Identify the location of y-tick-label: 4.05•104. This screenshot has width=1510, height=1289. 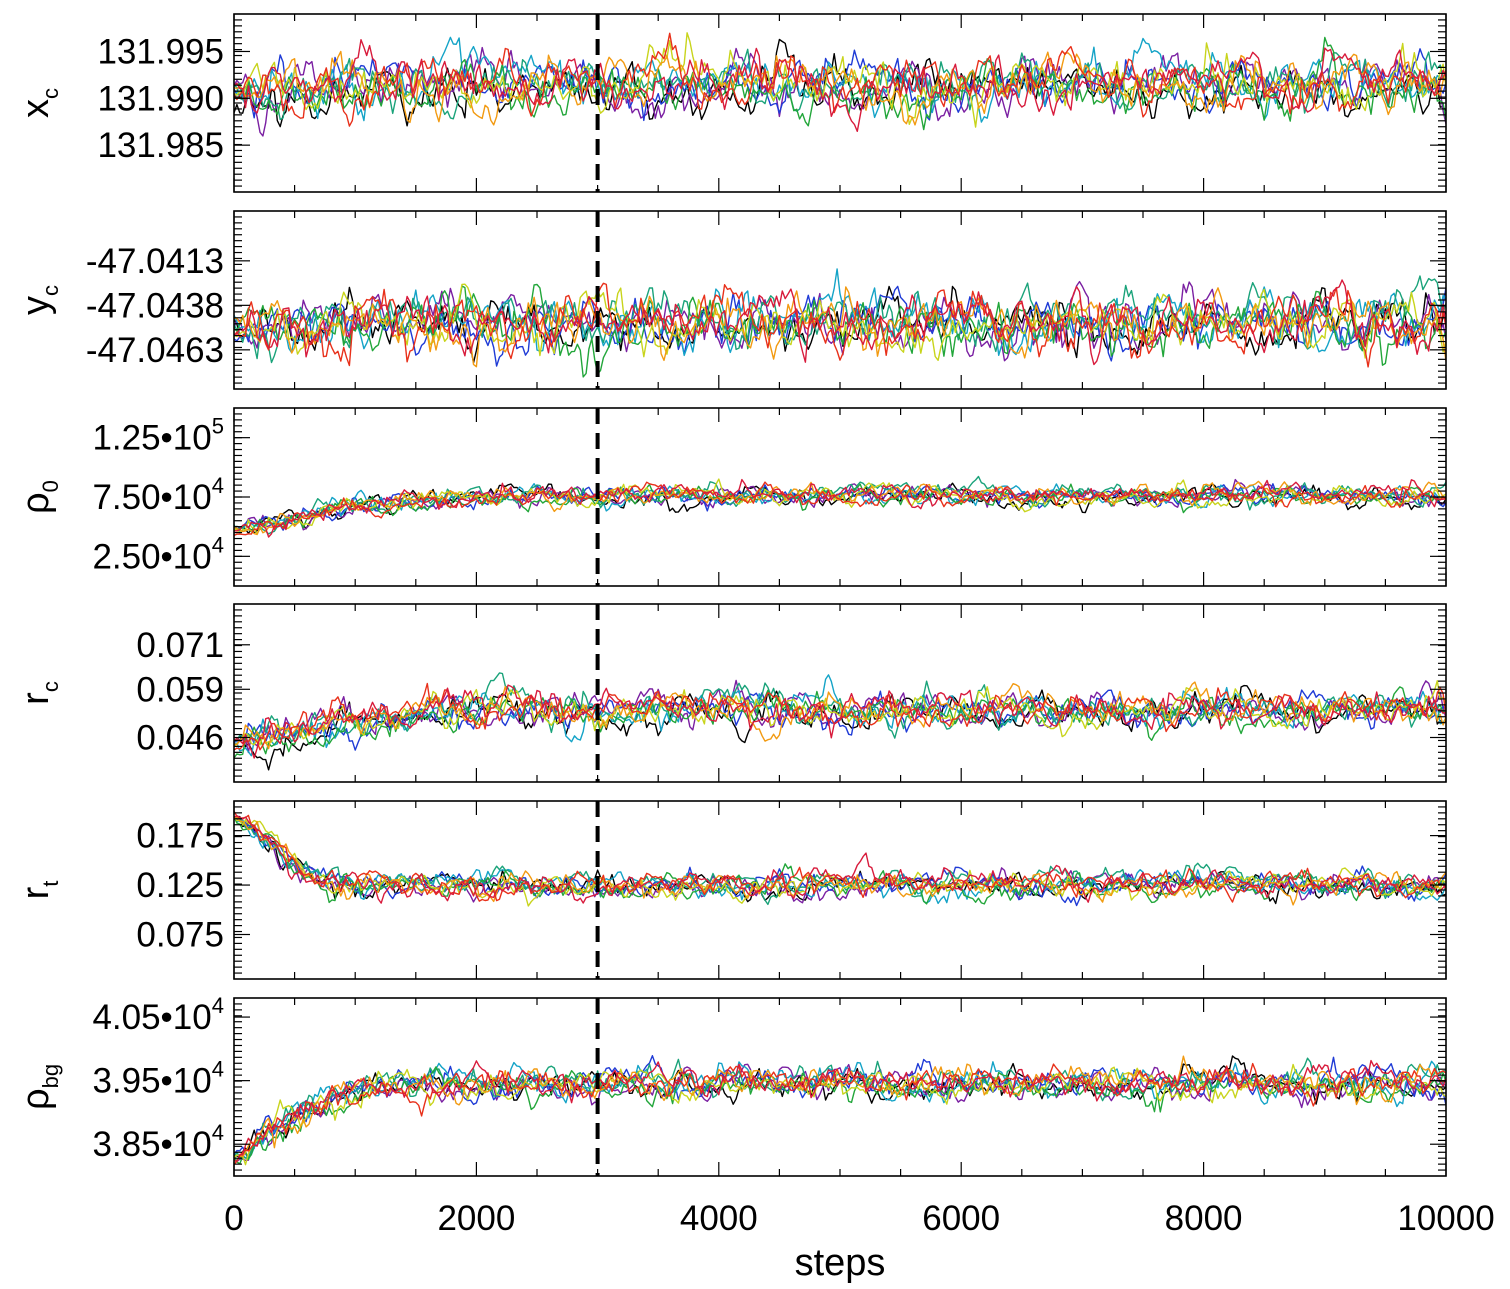
(158, 1015).